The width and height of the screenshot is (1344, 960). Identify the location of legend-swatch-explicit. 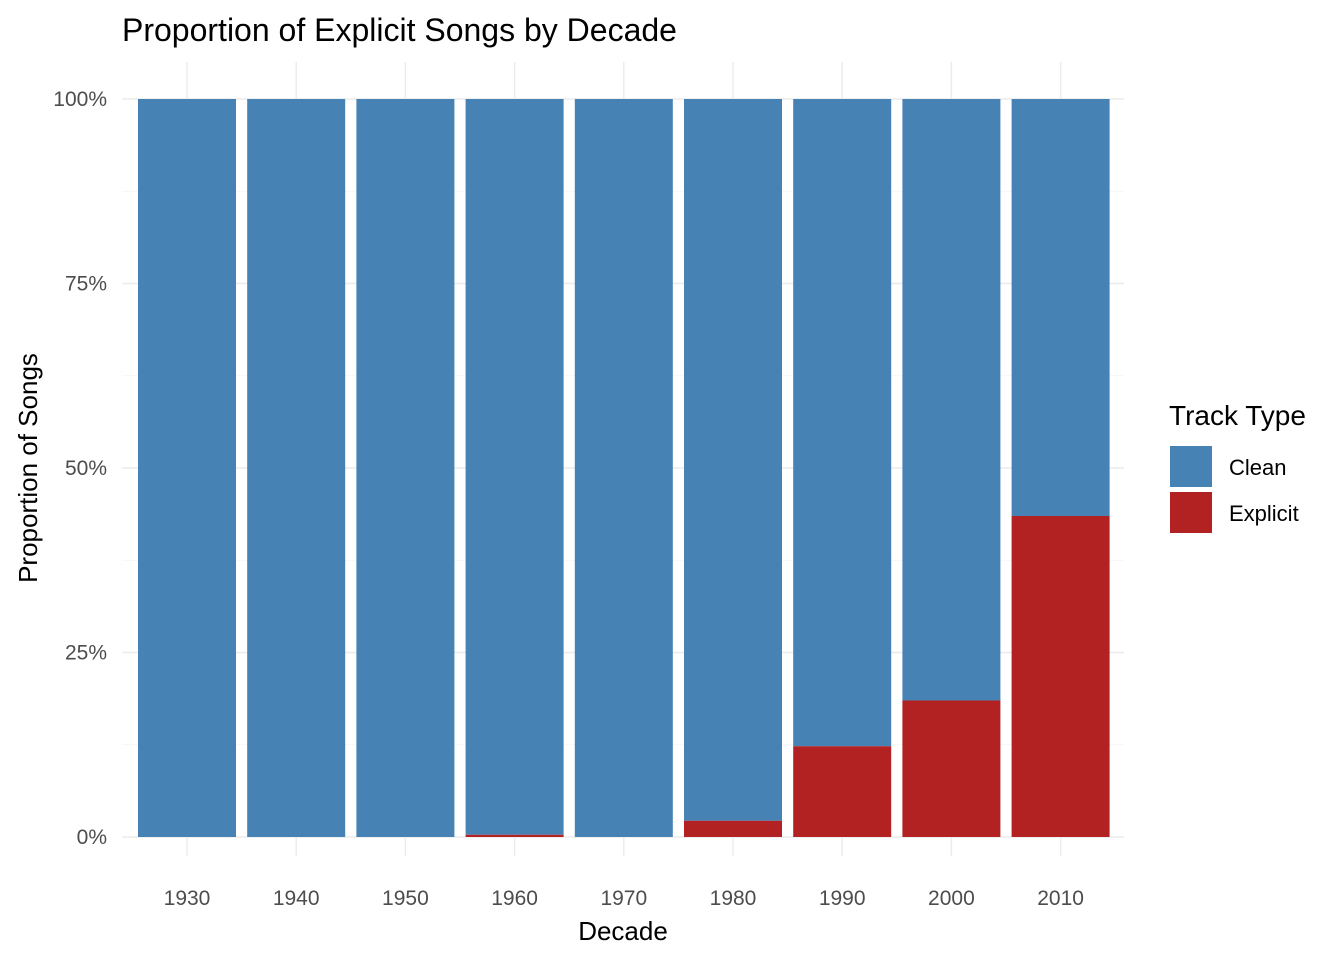
(1191, 512).